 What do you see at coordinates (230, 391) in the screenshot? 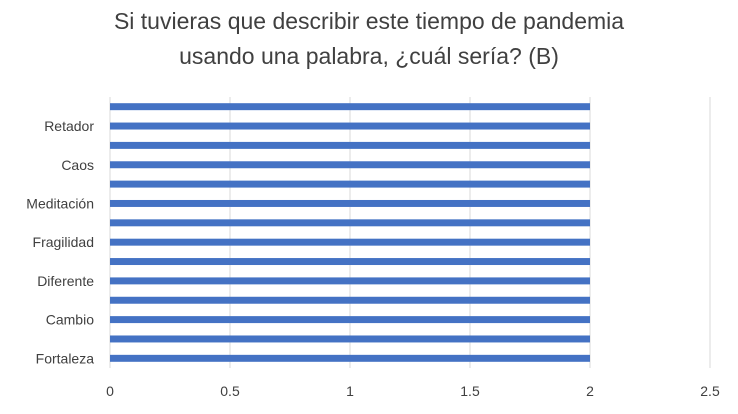
I see `x-tick-label: 0.5` at bounding box center [230, 391].